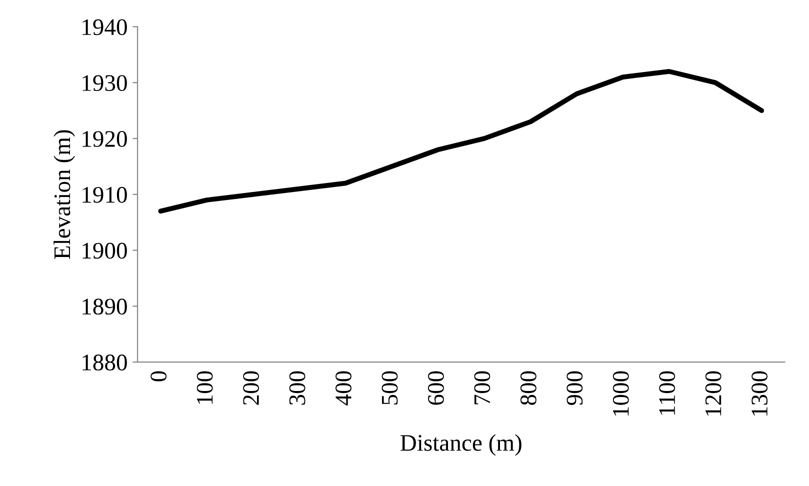 The width and height of the screenshot is (809, 486). I want to click on x-tick-label: 100, so click(204, 387).